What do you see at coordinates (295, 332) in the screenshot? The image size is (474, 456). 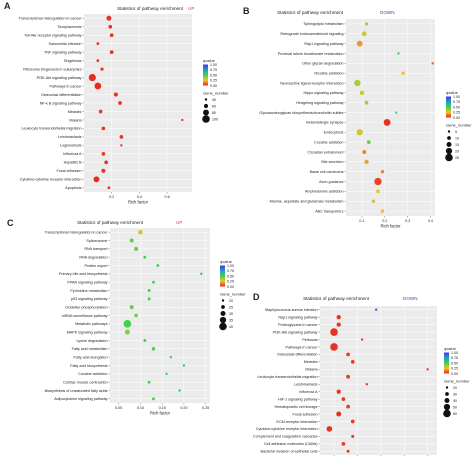 I see `category-label: PI3K-Akt signaling pathway` at bounding box center [295, 332].